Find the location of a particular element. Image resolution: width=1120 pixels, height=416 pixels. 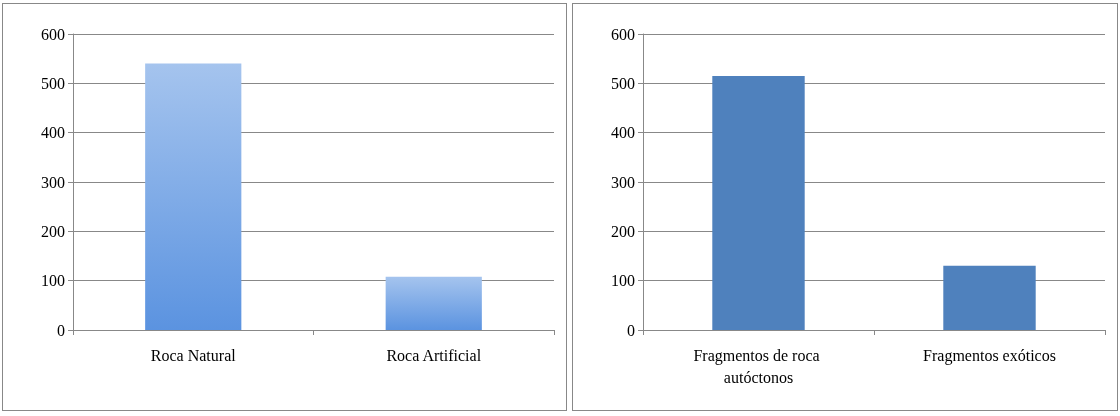

x-tick-label: Roca Artificial is located at coordinates (434, 355).